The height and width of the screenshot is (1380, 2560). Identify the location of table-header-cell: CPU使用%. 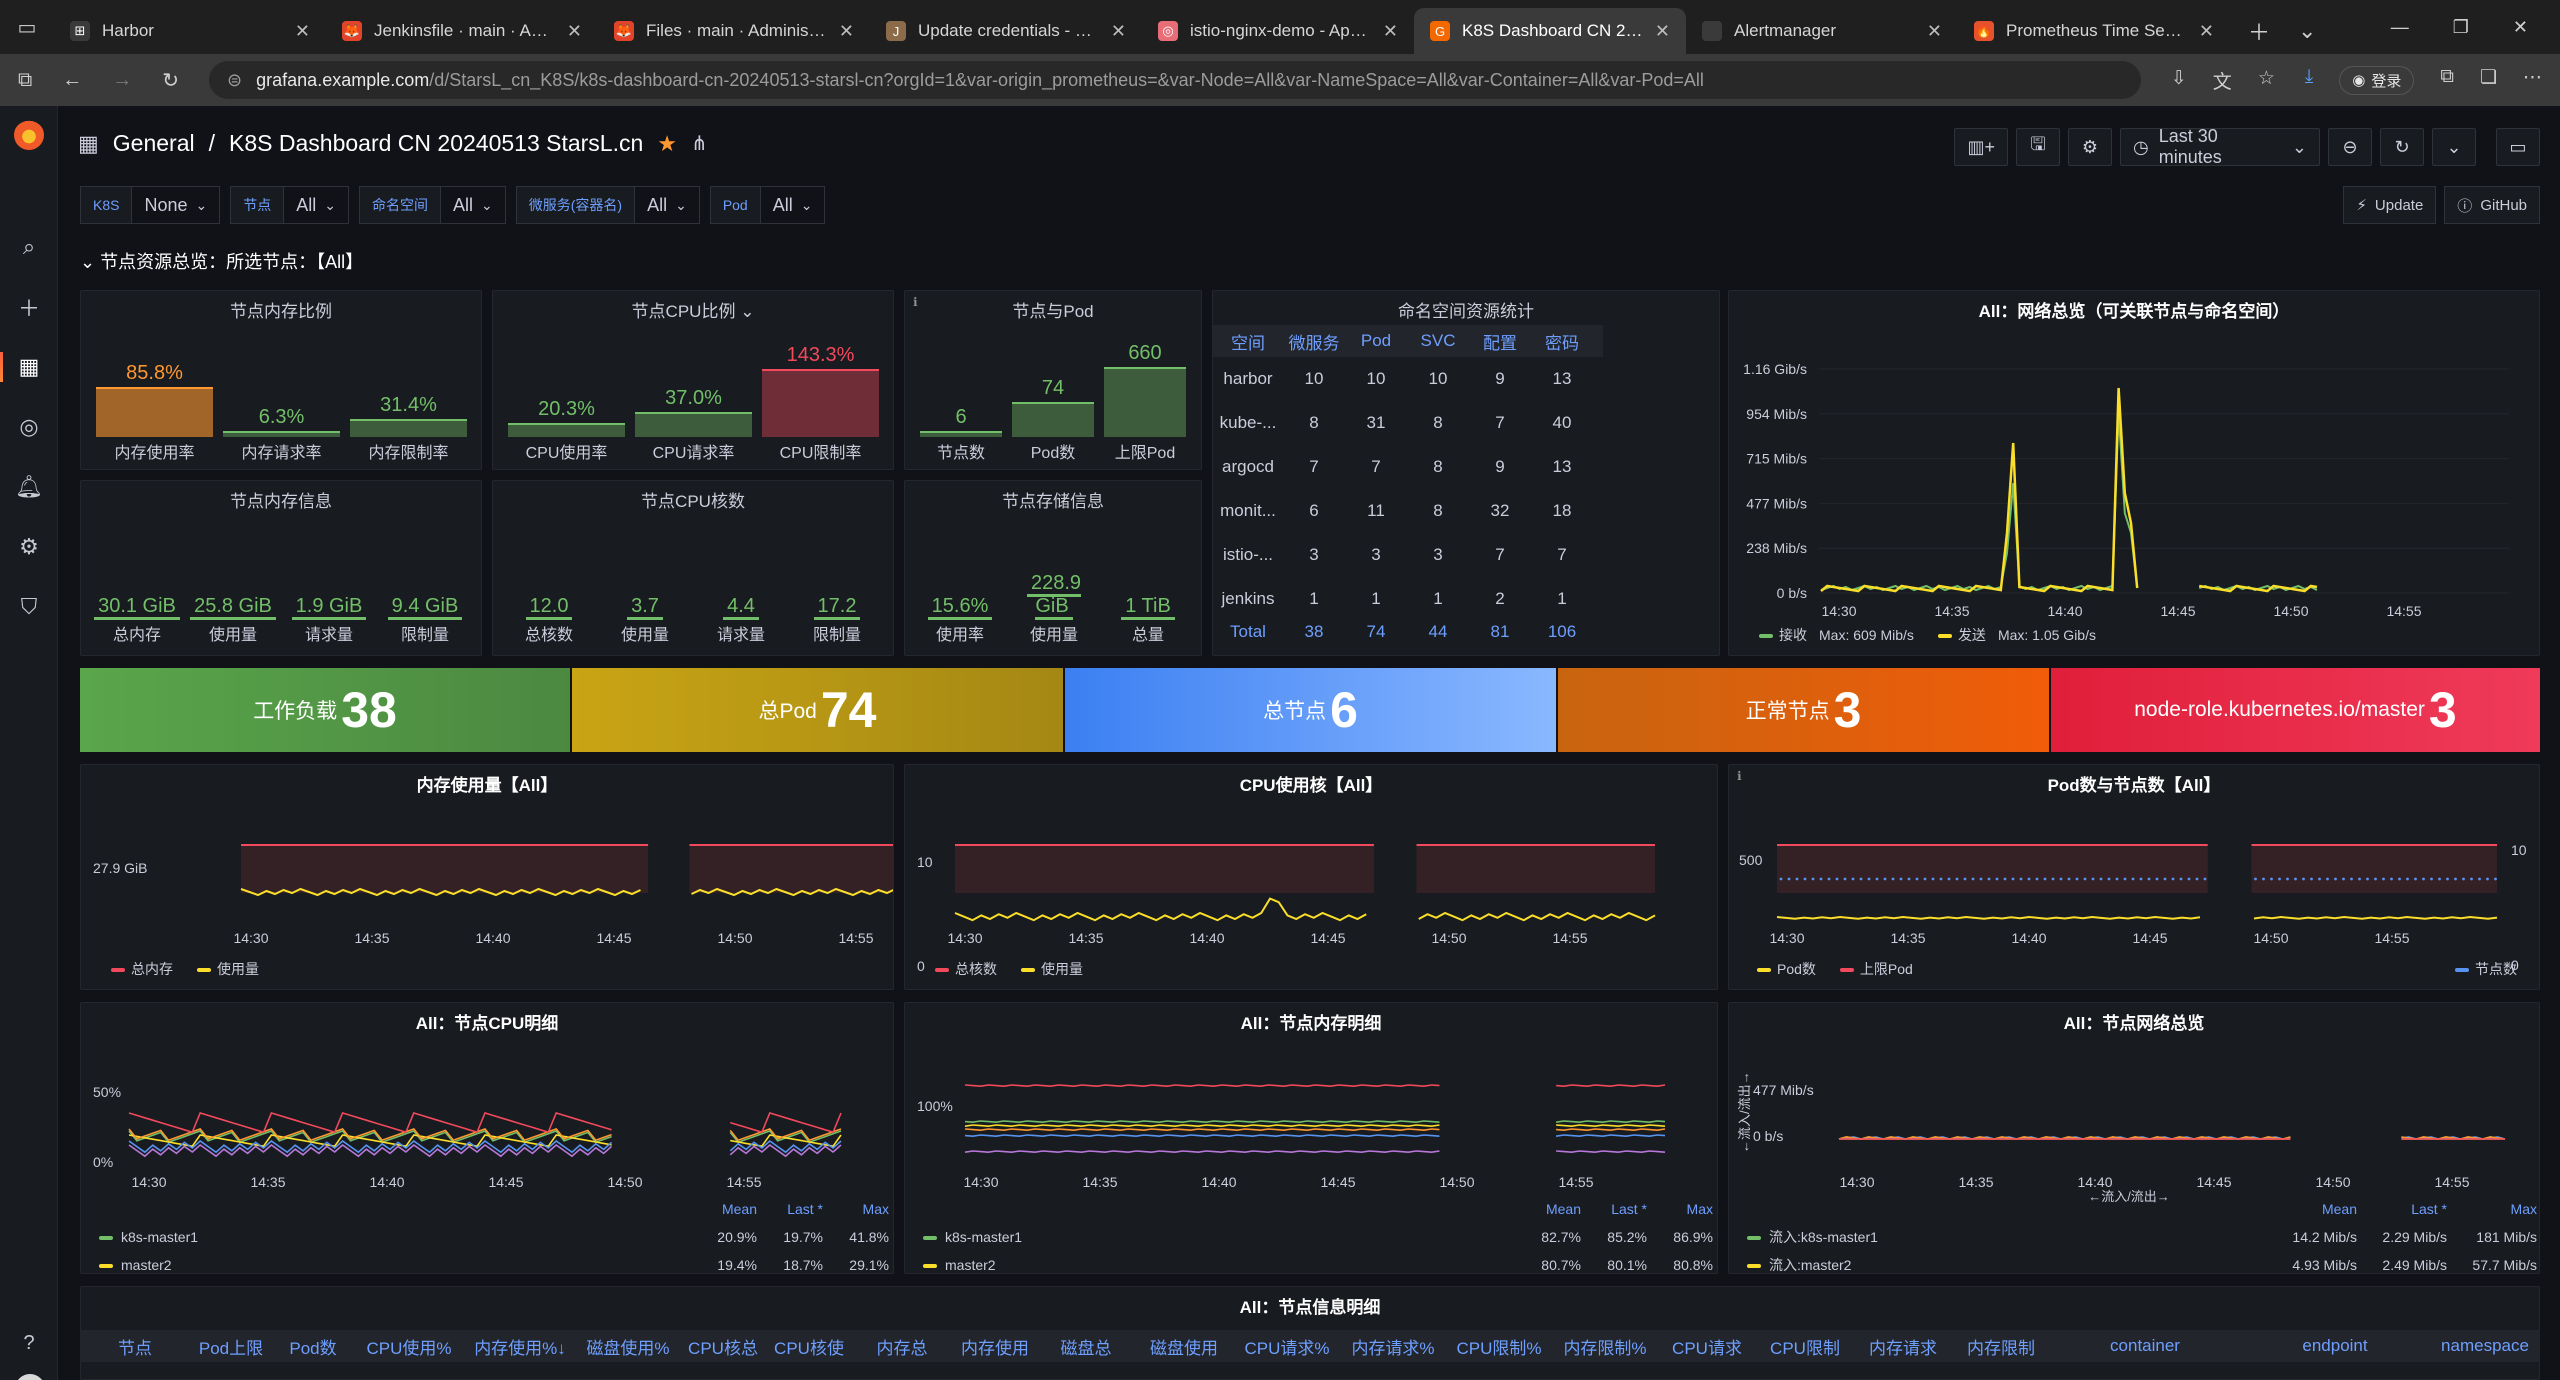
(409, 1348).